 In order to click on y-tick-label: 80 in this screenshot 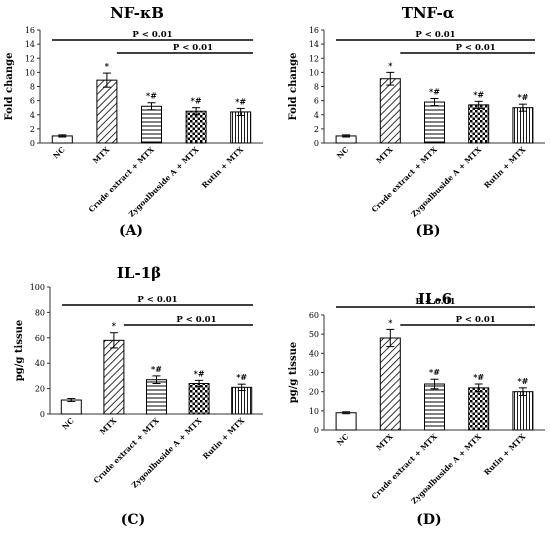, I will do `click(40, 312)`.